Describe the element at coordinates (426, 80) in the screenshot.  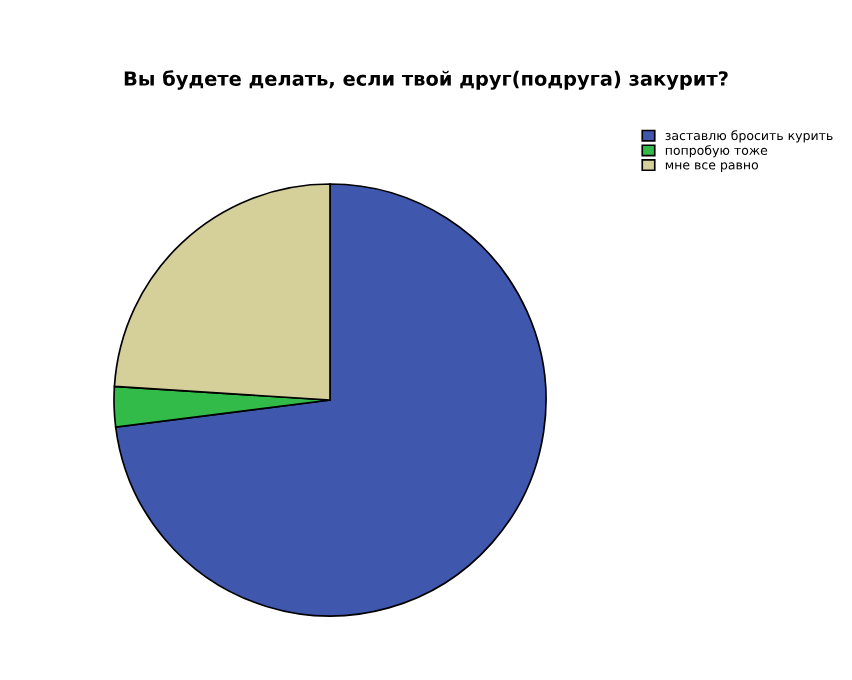
I see `chart-title: Вы будете делать, если твой друг(подруга) закурит?` at that location.